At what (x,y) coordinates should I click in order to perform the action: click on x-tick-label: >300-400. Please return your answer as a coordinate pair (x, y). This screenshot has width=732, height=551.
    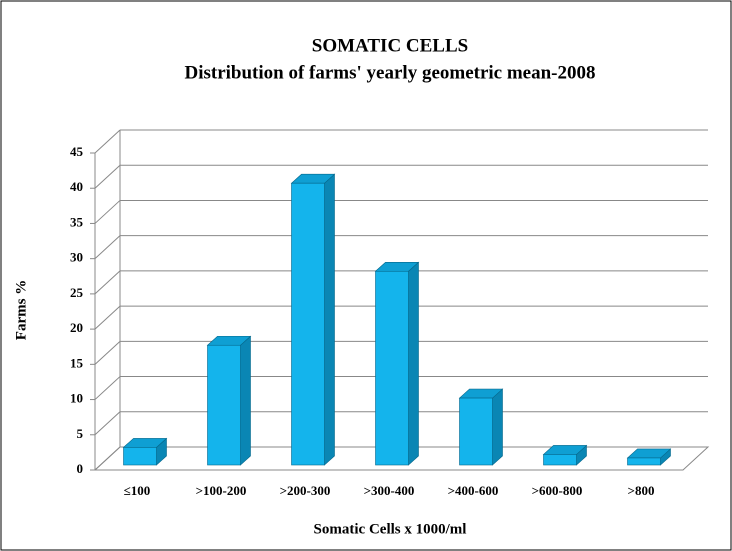
    Looking at the image, I should click on (389, 490).